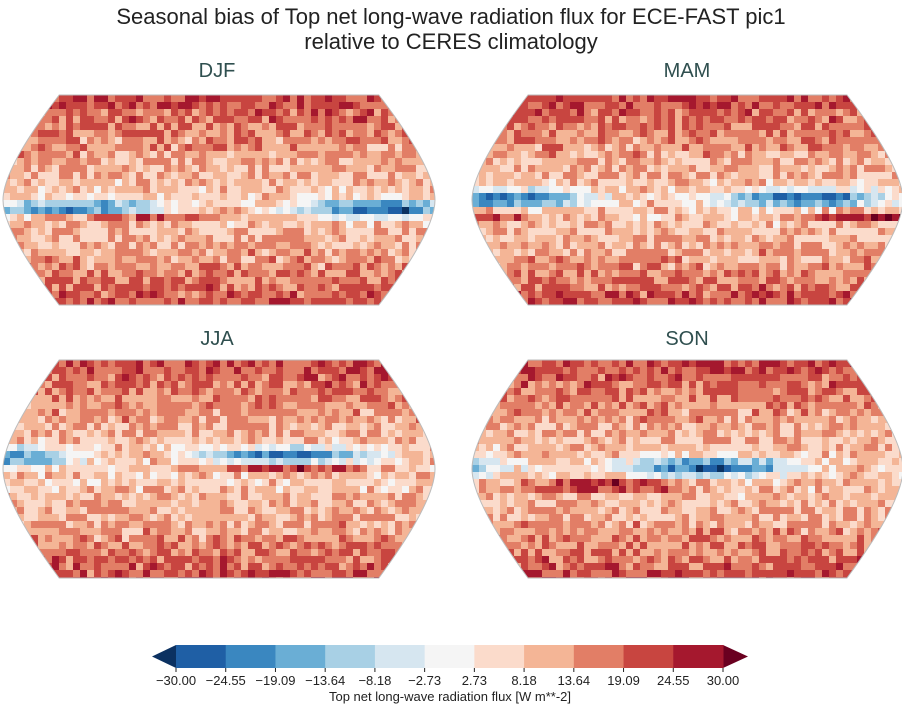 The width and height of the screenshot is (902, 706). Describe the element at coordinates (164, 656) in the screenshot. I see `colorbar-extend-under` at that location.